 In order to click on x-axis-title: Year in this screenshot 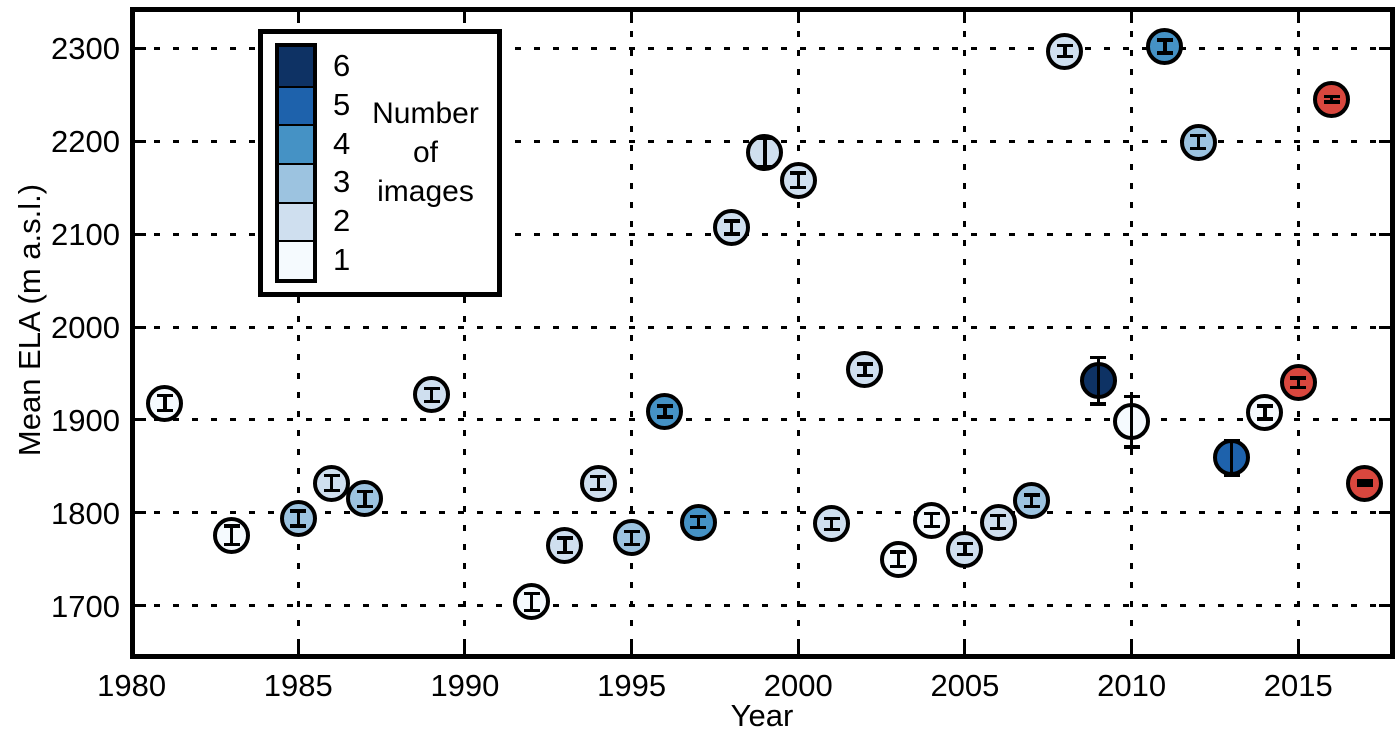, I will do `click(762, 715)`.